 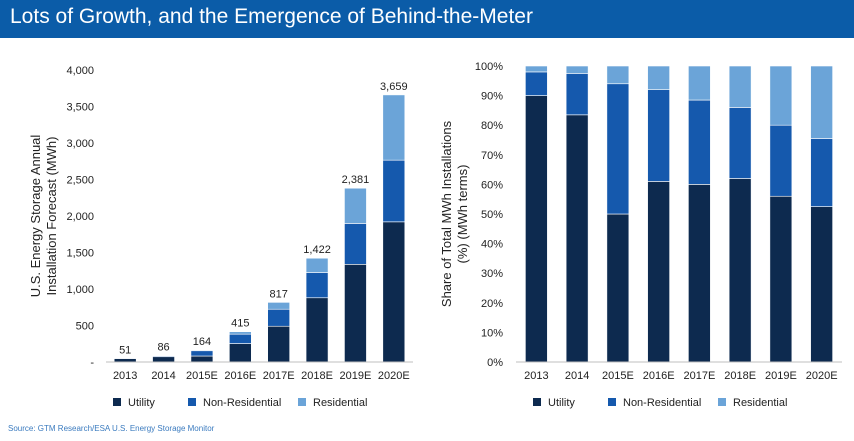 I want to click on chart1-bar-utility-2016e, so click(x=240, y=353).